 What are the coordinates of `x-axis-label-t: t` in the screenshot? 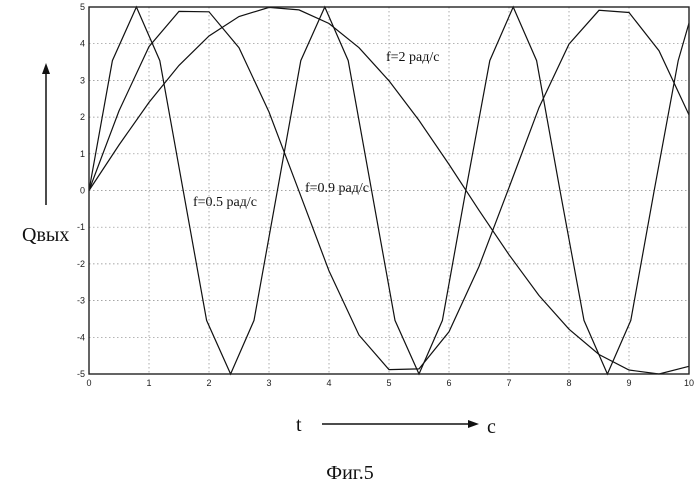 It's located at (299, 425).